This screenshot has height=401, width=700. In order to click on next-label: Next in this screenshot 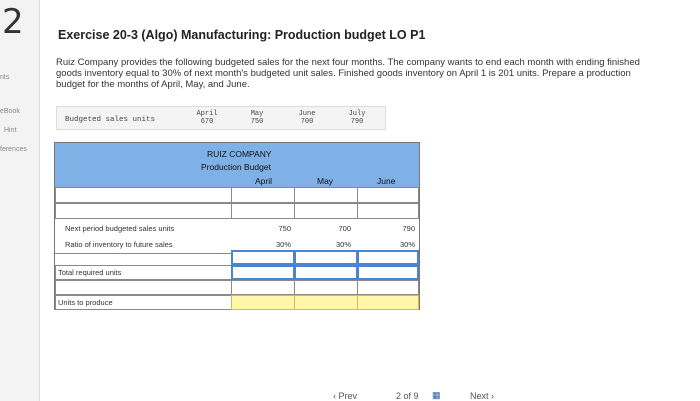, I will do `click(479, 396)`.